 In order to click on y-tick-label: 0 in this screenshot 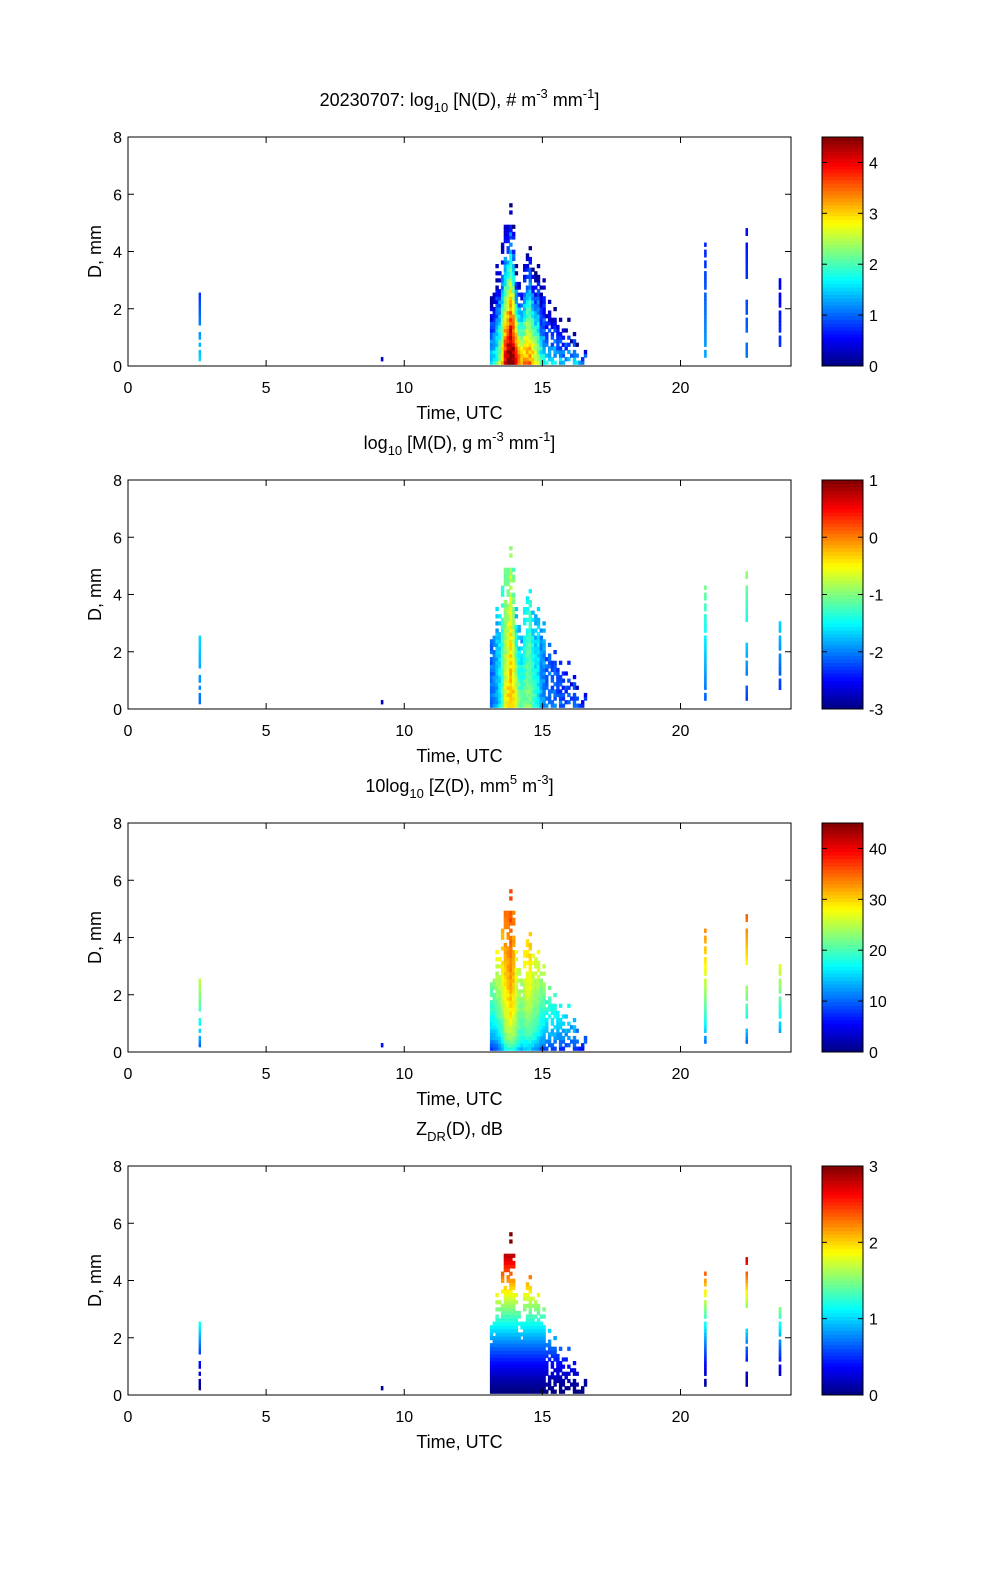, I will do `click(117, 710)`.